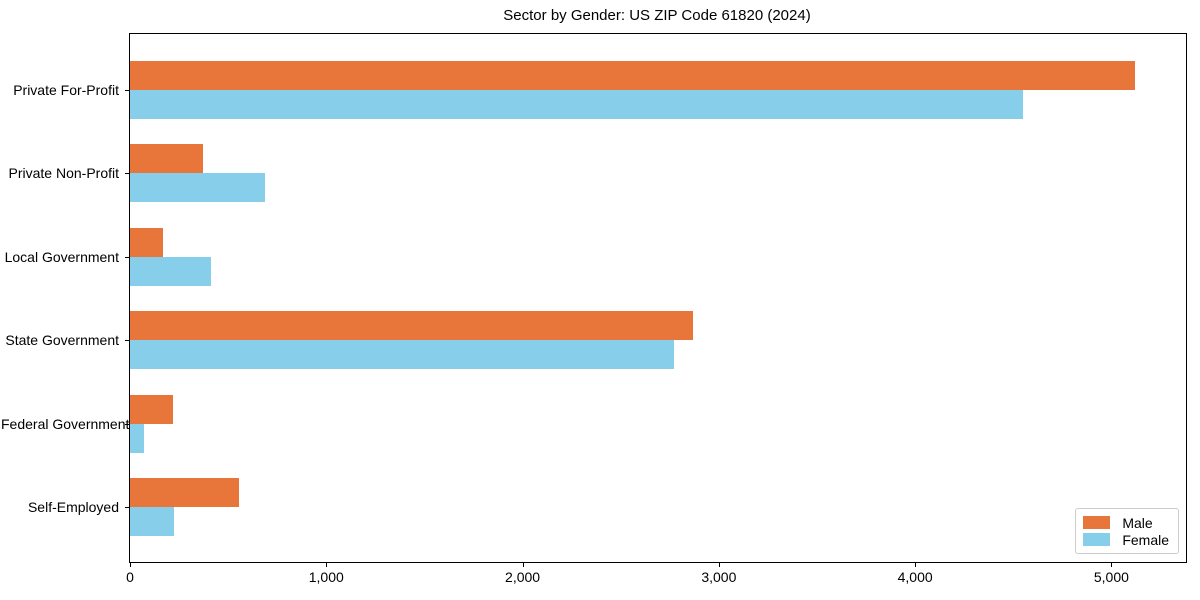 The image size is (1200, 600). I want to click on y-tick-label-private-for-profit: Private For-Profit, so click(66, 89).